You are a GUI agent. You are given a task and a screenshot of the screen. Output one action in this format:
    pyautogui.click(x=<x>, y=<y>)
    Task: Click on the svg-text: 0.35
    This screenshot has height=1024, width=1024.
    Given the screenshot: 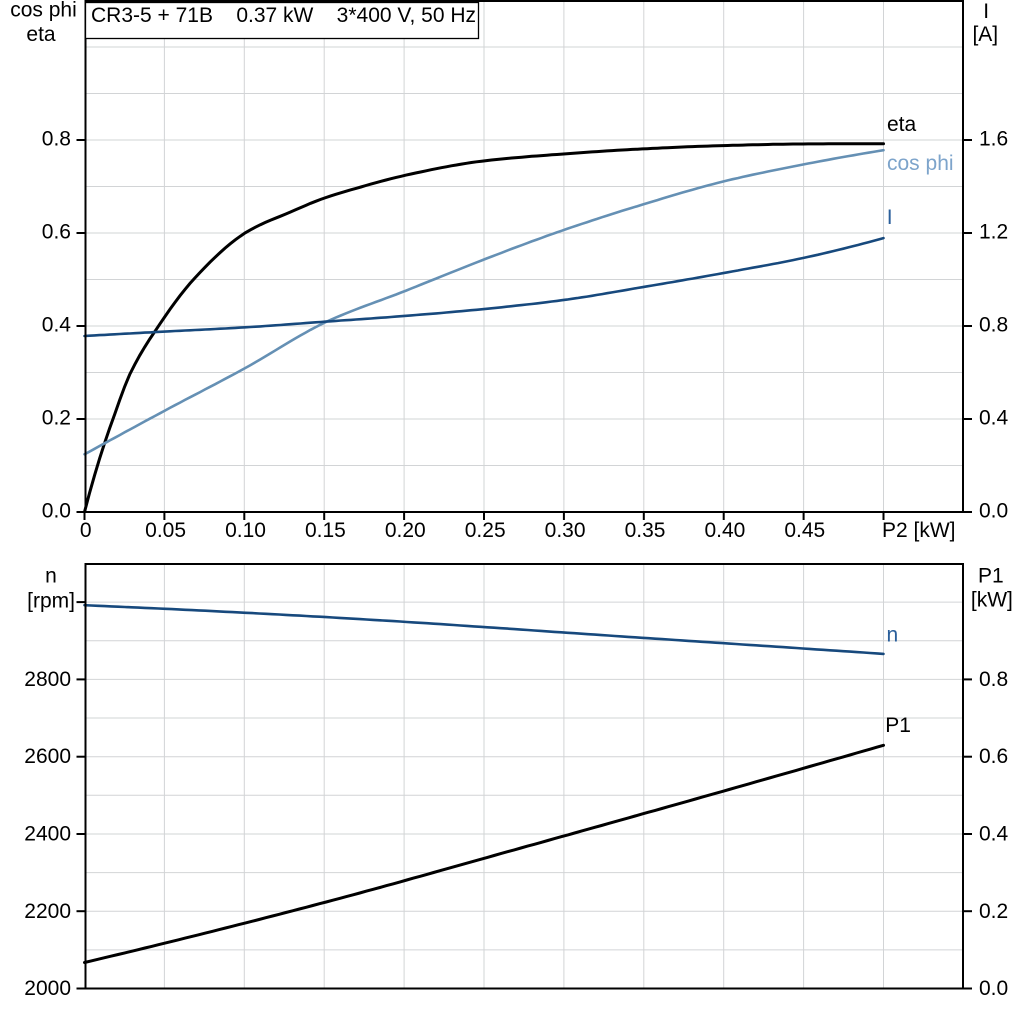 What is the action you would take?
    pyautogui.click(x=645, y=530)
    